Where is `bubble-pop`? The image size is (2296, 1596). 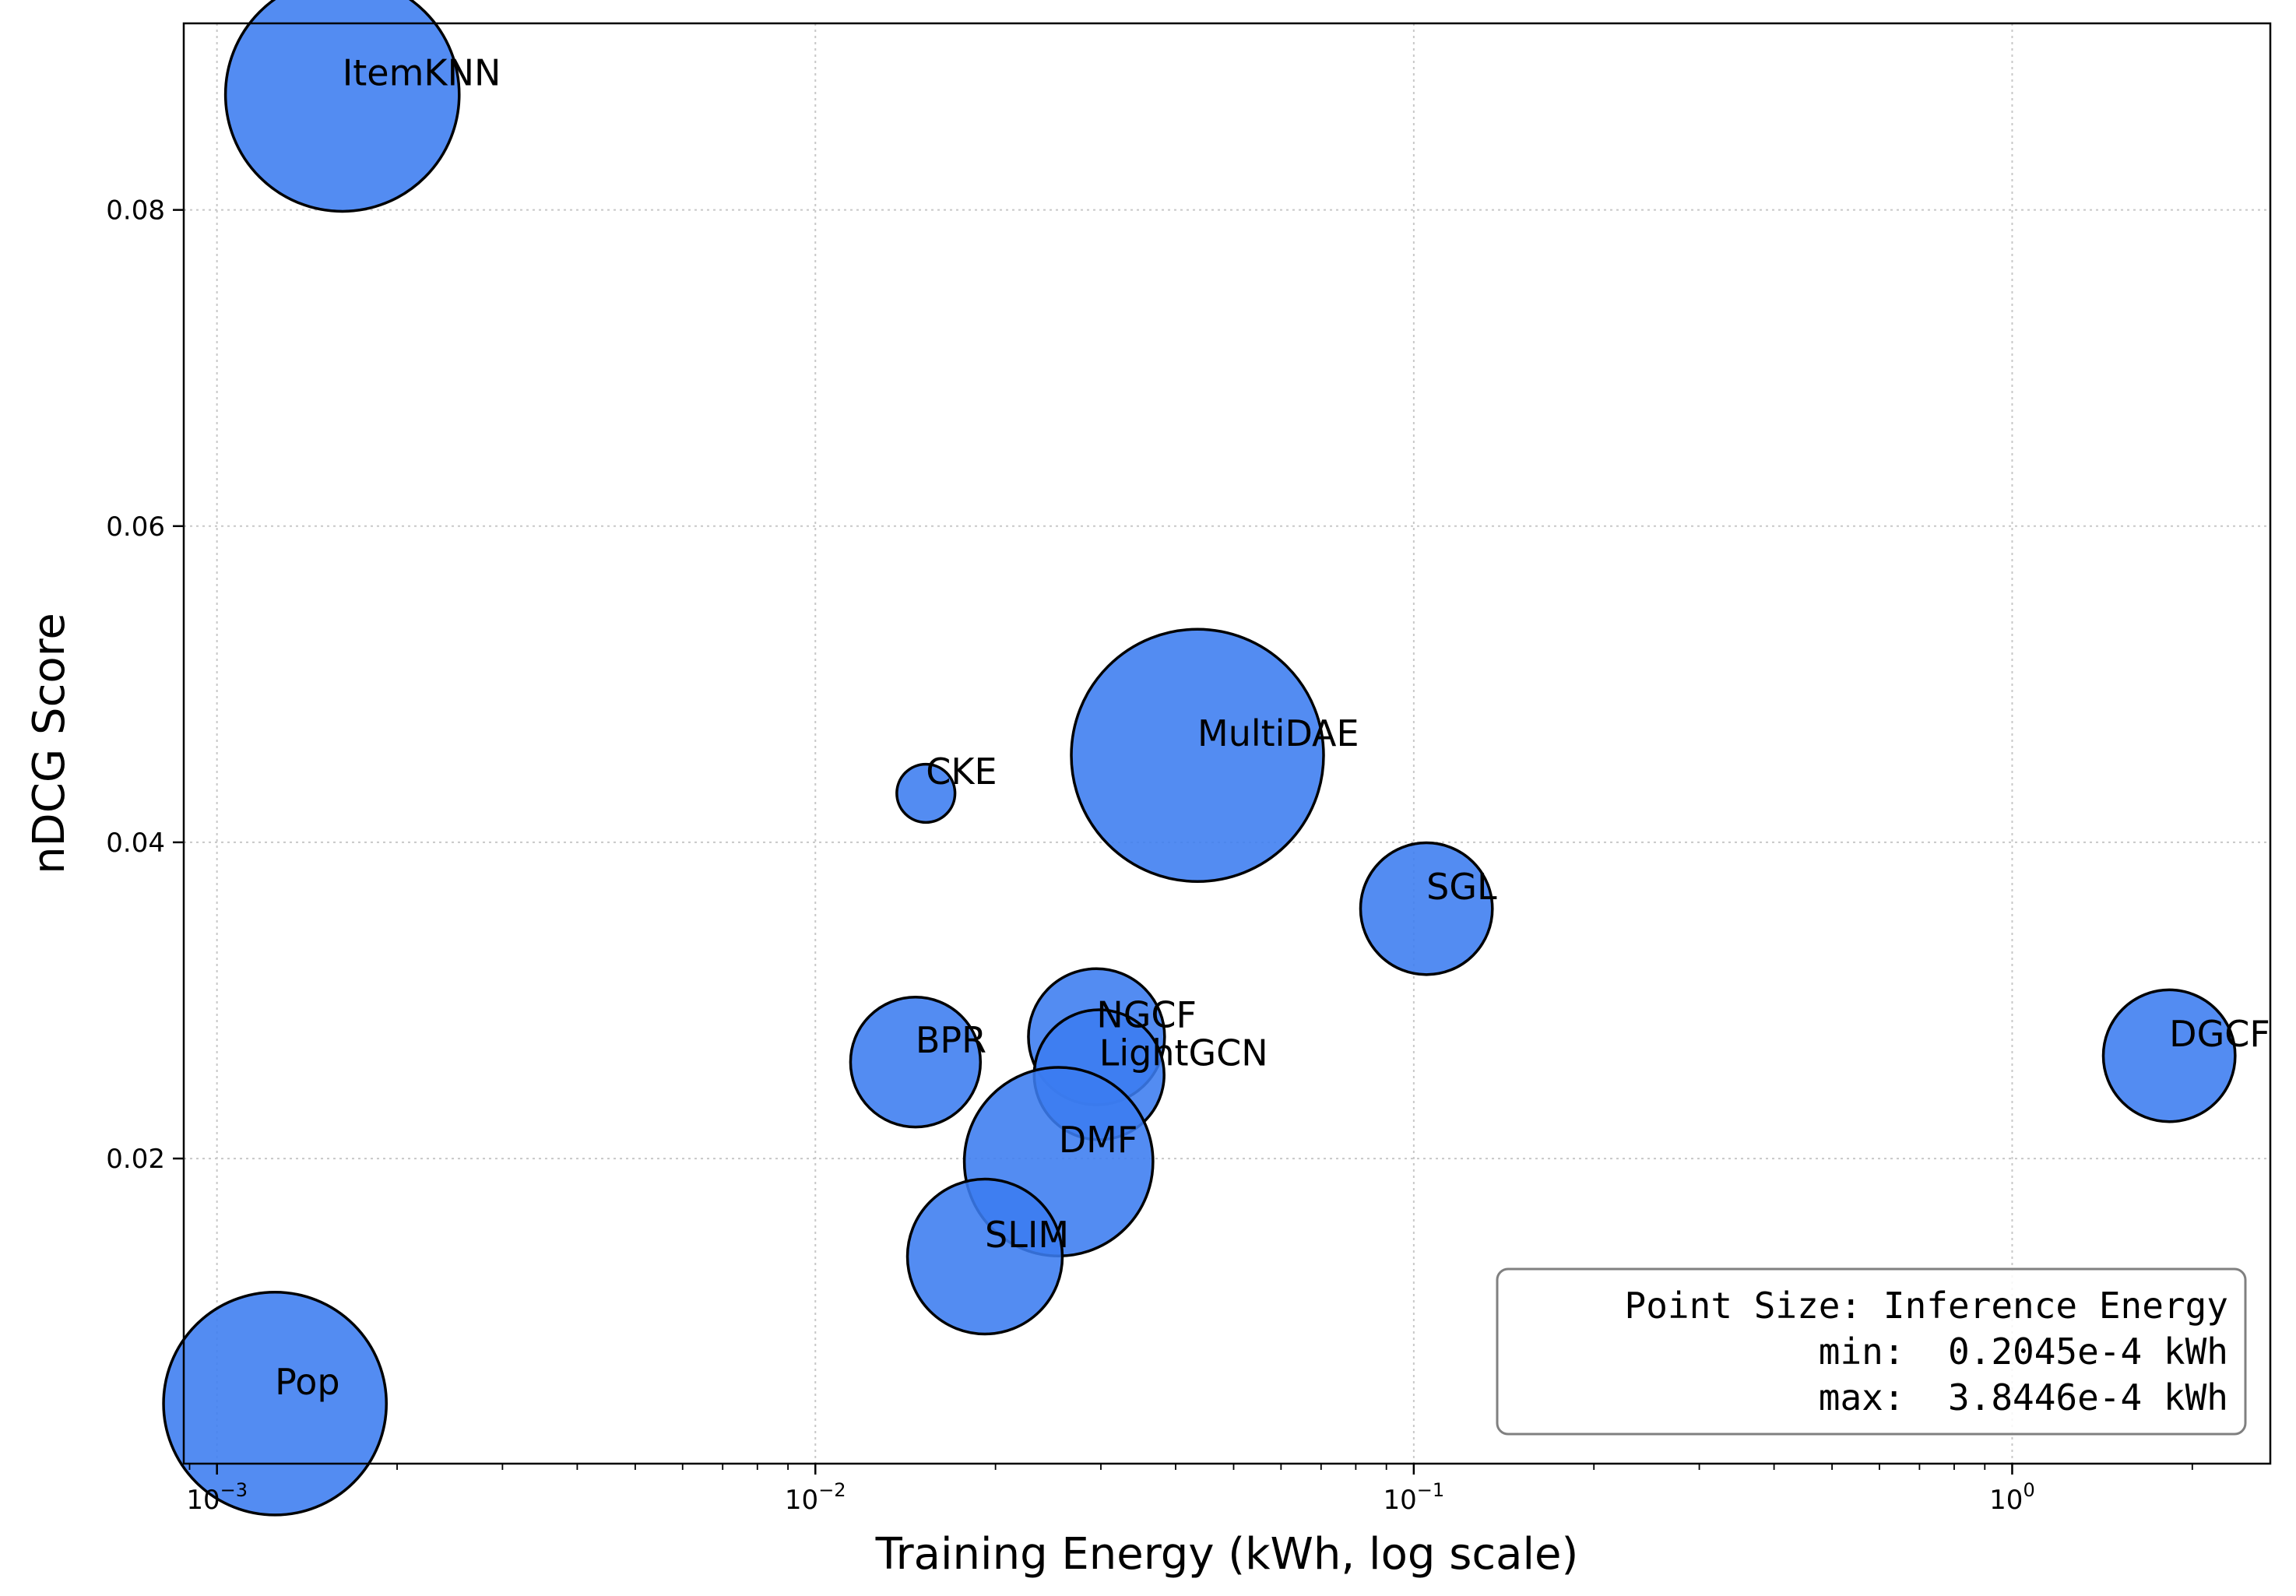 bubble-pop is located at coordinates (276, 1403).